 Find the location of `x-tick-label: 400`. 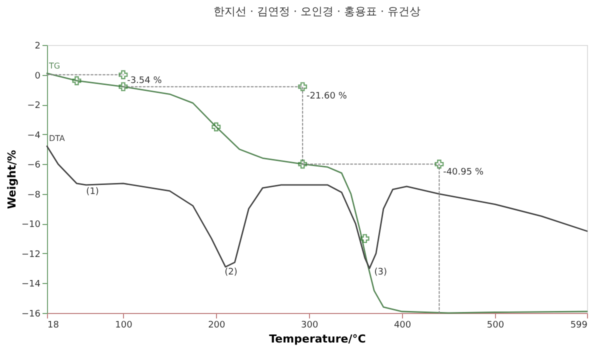

x-tick-label: 400 is located at coordinates (403, 325).